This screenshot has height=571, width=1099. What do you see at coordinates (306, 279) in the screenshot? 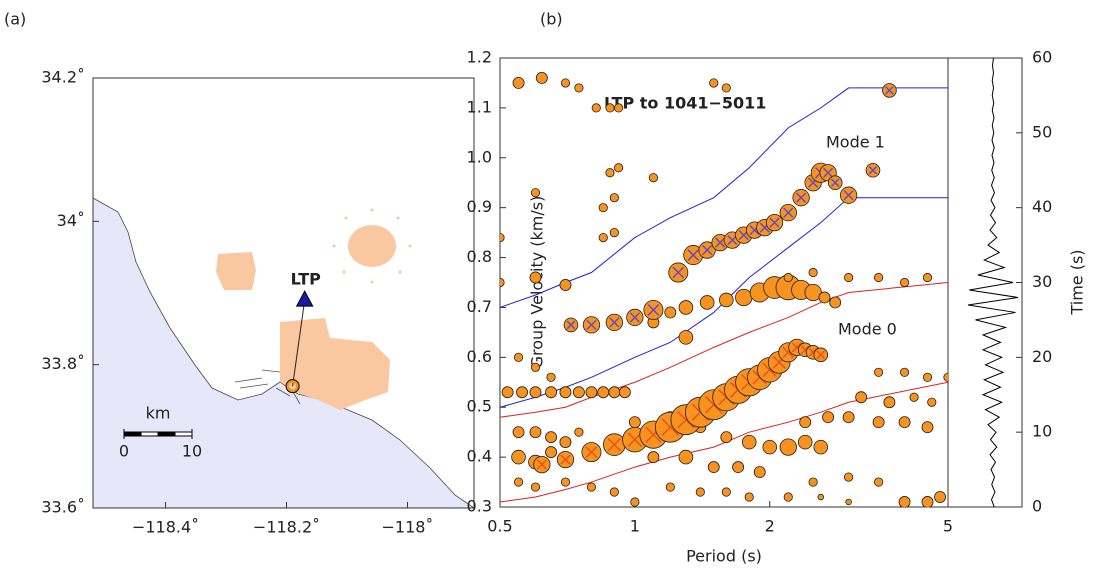
I see `station-label: LTP` at bounding box center [306, 279].